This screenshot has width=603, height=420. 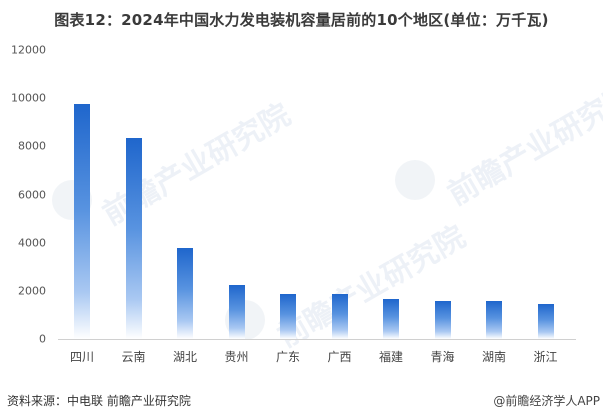 I want to click on x-tick-label: 福建, so click(x=390, y=357).